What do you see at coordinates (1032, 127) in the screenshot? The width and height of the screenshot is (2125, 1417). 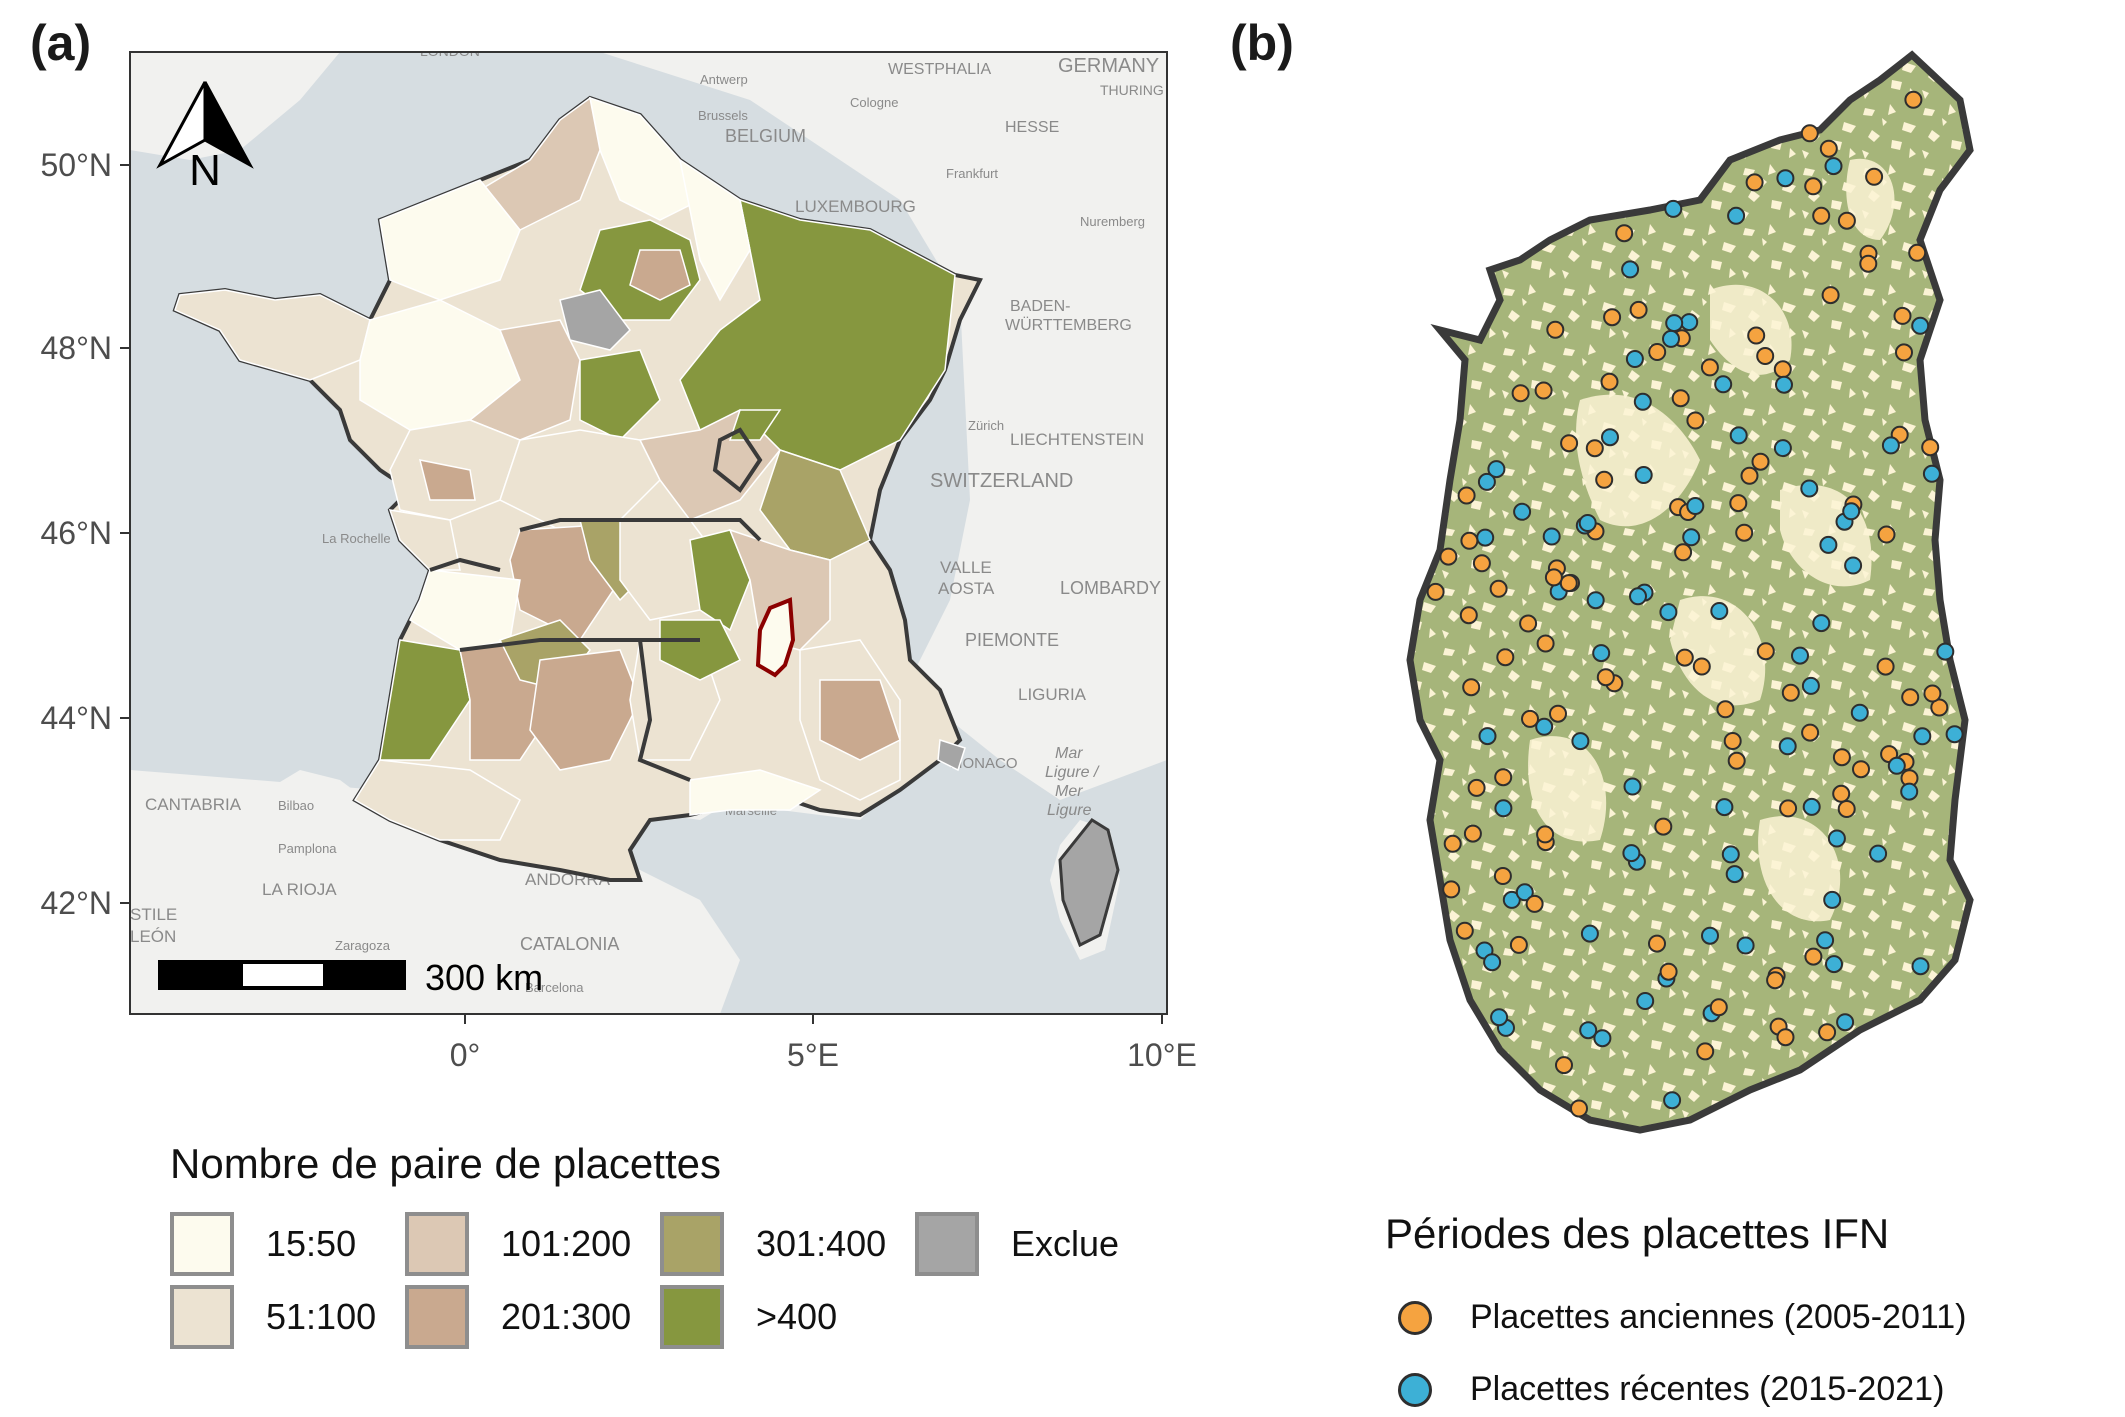 I see `basemap-label: HESSE` at bounding box center [1032, 127].